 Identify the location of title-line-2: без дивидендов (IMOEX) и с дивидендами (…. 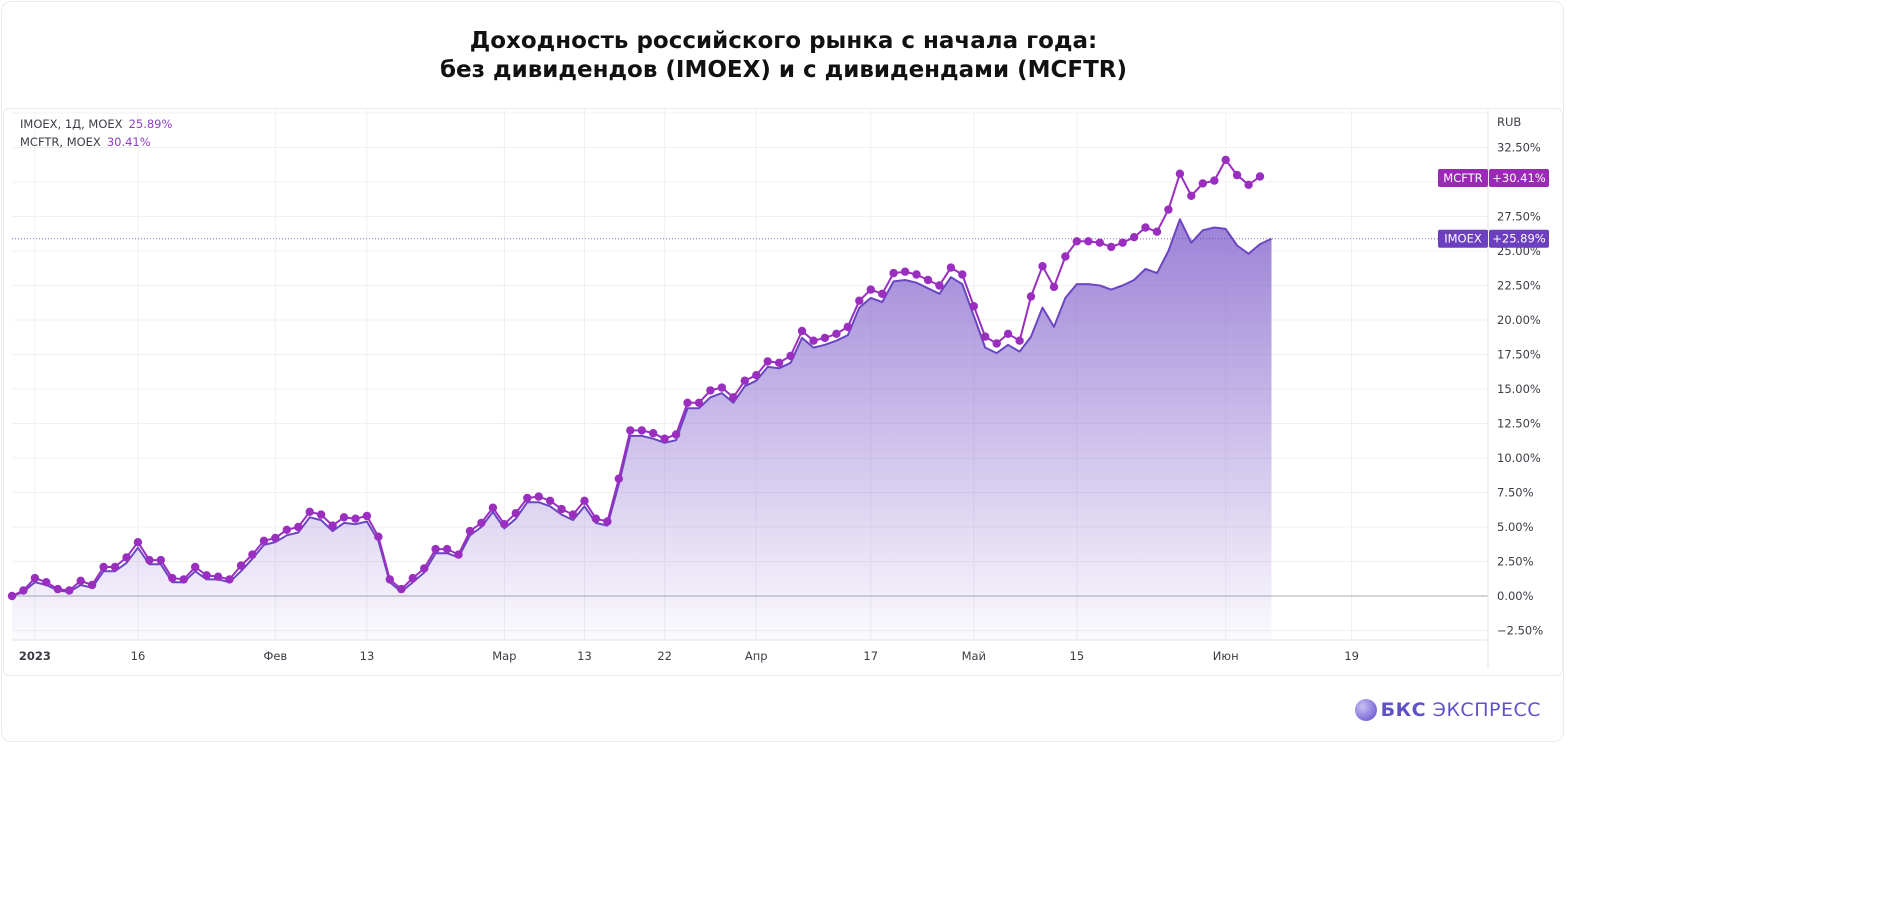
(783, 70).